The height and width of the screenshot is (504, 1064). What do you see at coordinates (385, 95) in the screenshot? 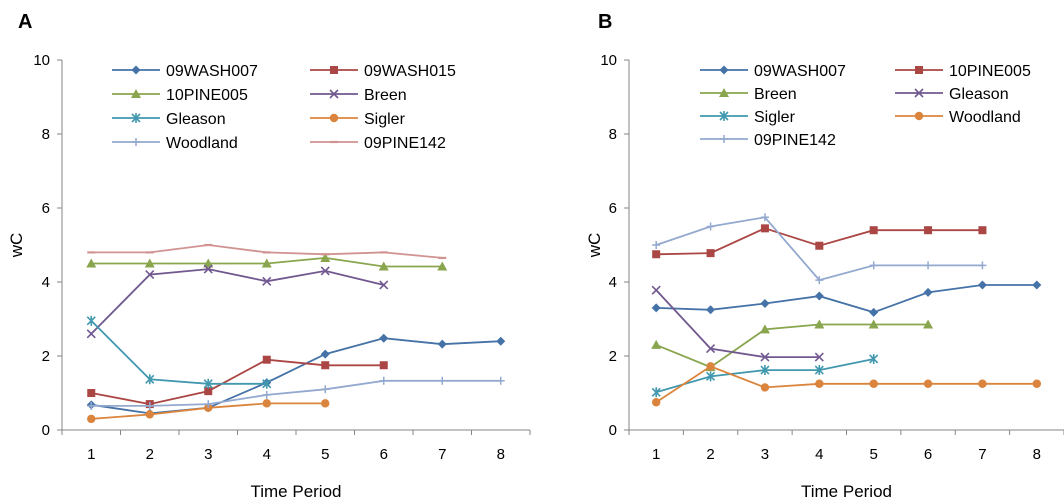
I see `legend-label: Breen` at bounding box center [385, 95].